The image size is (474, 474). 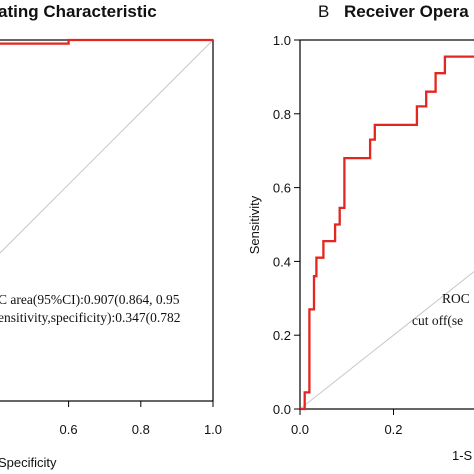 What do you see at coordinates (282, 335) in the screenshot?
I see `y-tick-label: 0.2` at bounding box center [282, 335].